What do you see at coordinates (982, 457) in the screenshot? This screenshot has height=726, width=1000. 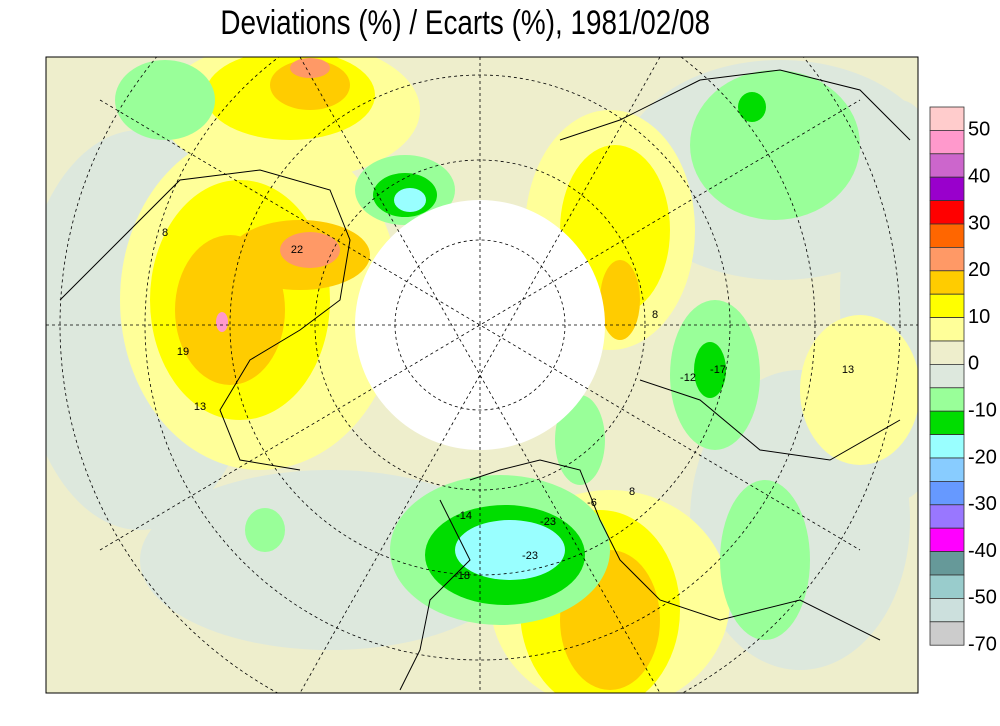 I see `legend-label: -20` at bounding box center [982, 457].